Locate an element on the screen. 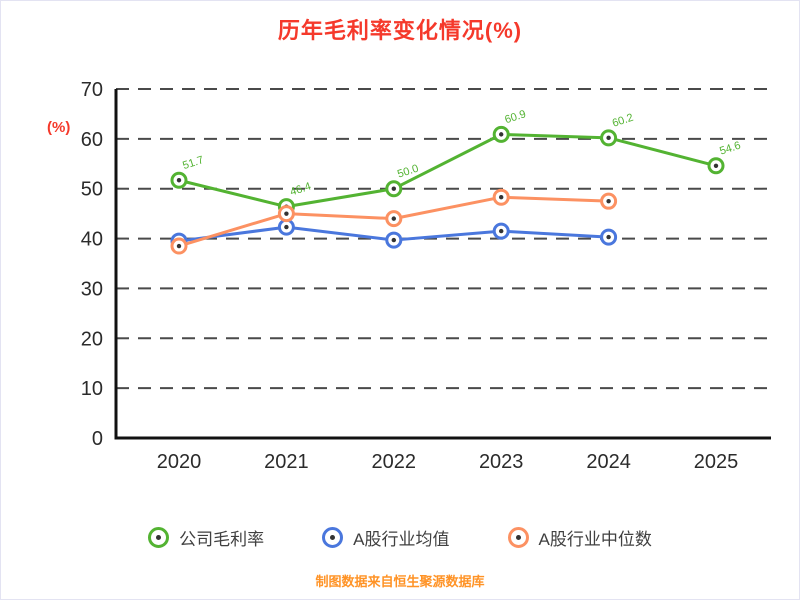 Image resolution: width=800 pixels, height=600 pixels. svg-text: 70 is located at coordinates (92, 90).